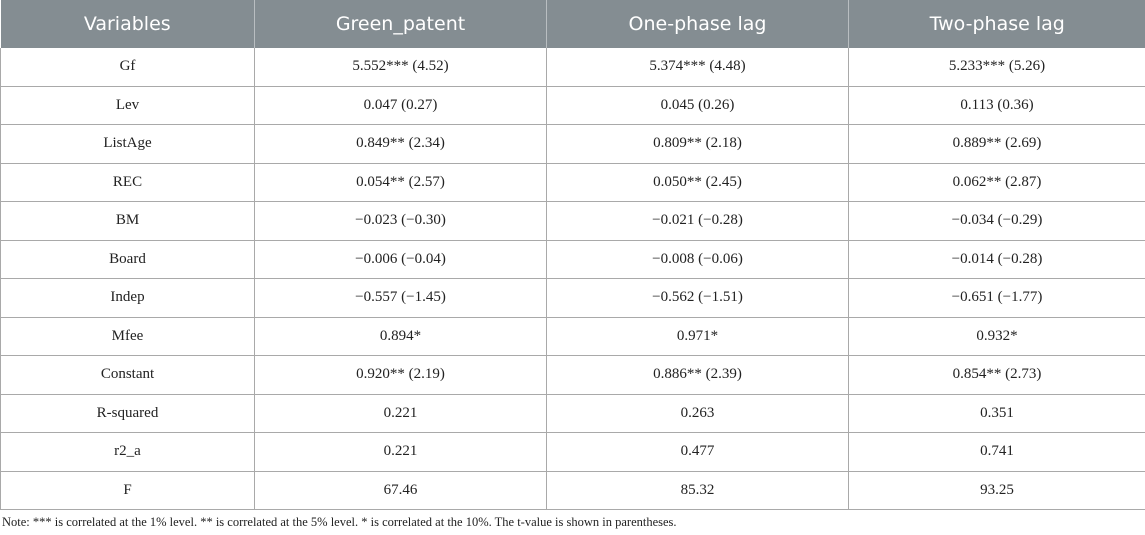 The image size is (1145, 535). What do you see at coordinates (697, 336) in the screenshot?
I see `value-cell: 0.971*` at bounding box center [697, 336].